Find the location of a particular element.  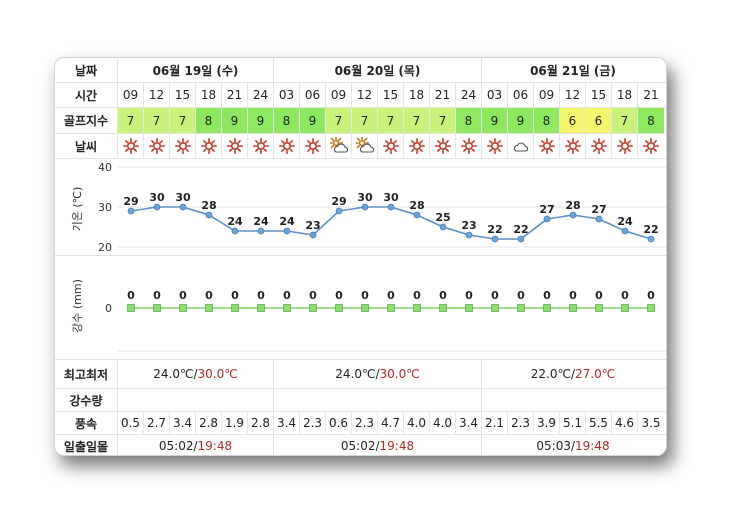

y-tick-label: 30 is located at coordinates (105, 207).